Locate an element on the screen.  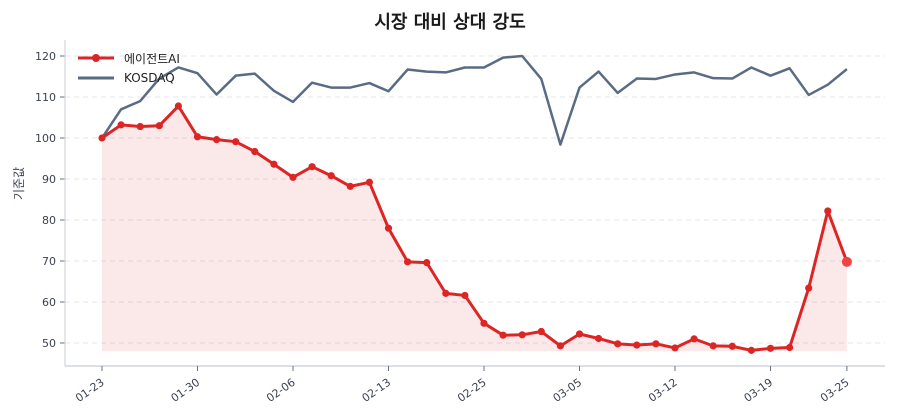
y-tick-label: 100 is located at coordinates (45, 138).